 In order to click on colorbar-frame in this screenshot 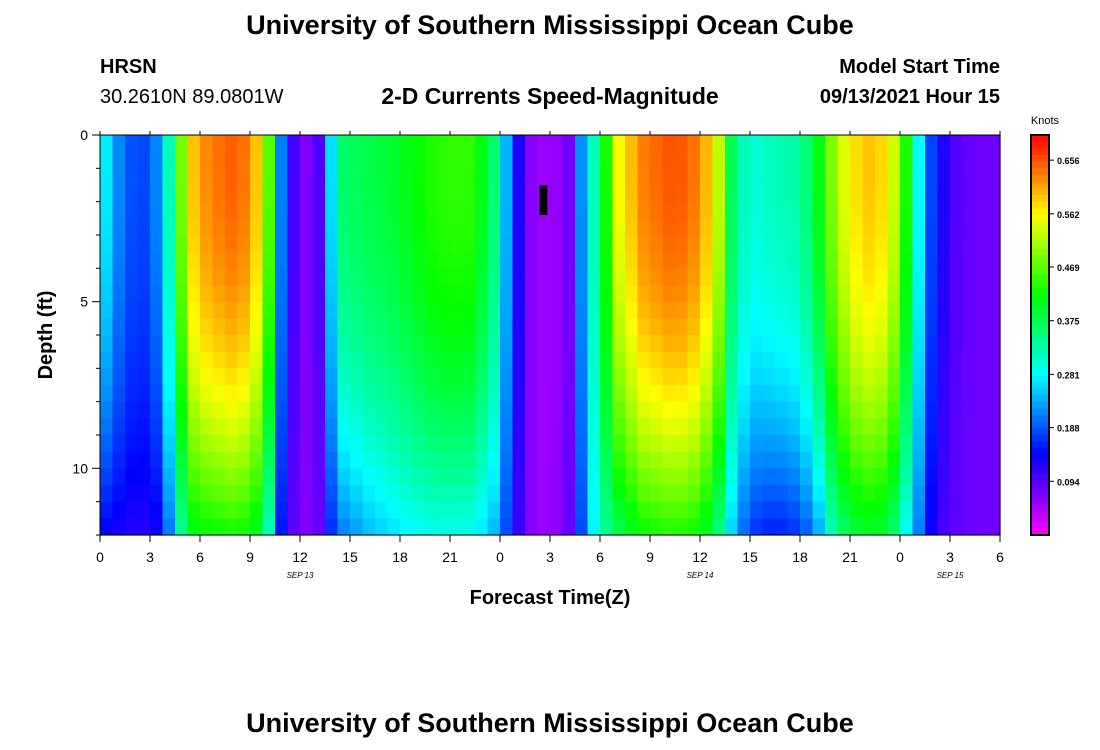, I will do `click(1040, 335)`.